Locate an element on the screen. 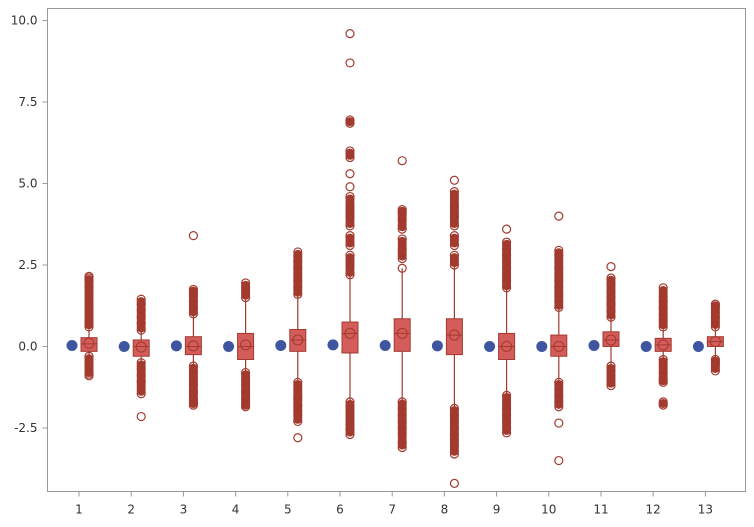 The image size is (754, 527). x-tick-label: 11 is located at coordinates (600, 510).